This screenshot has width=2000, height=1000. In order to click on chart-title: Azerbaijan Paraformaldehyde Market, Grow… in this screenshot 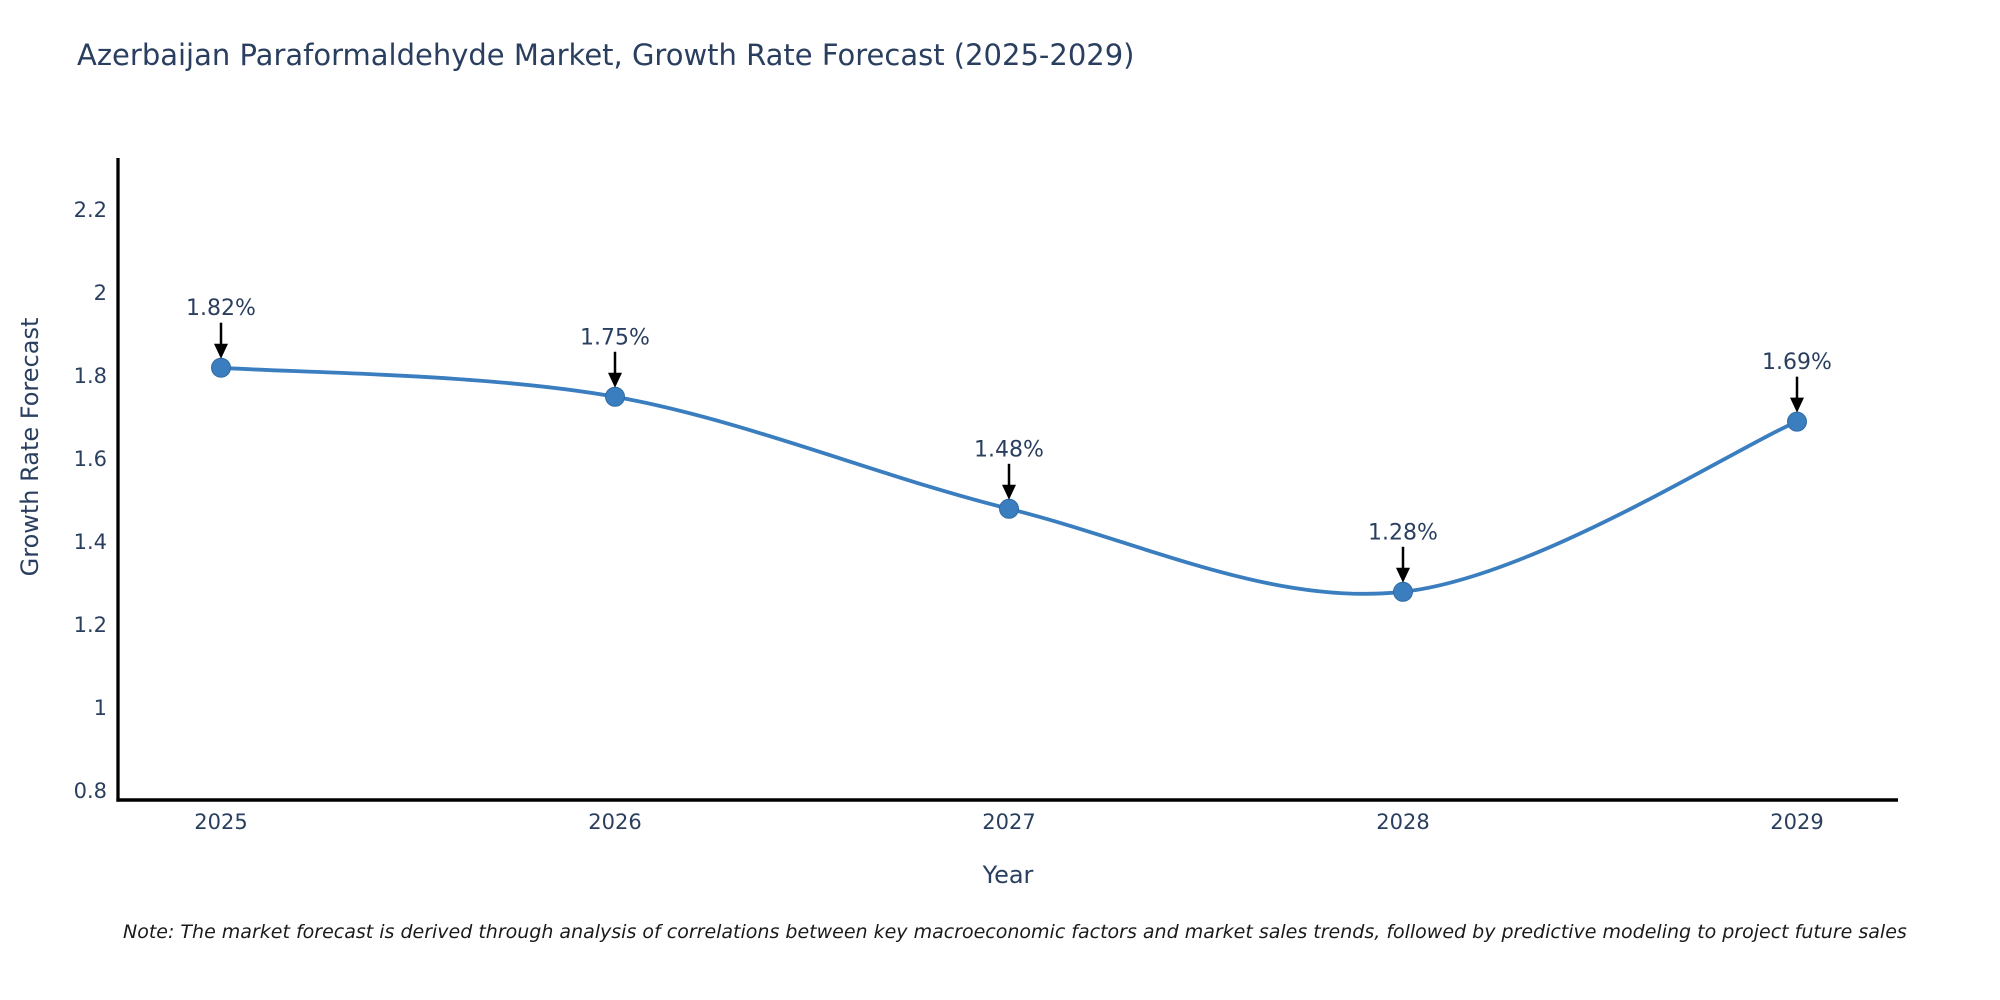, I will do `click(606, 55)`.